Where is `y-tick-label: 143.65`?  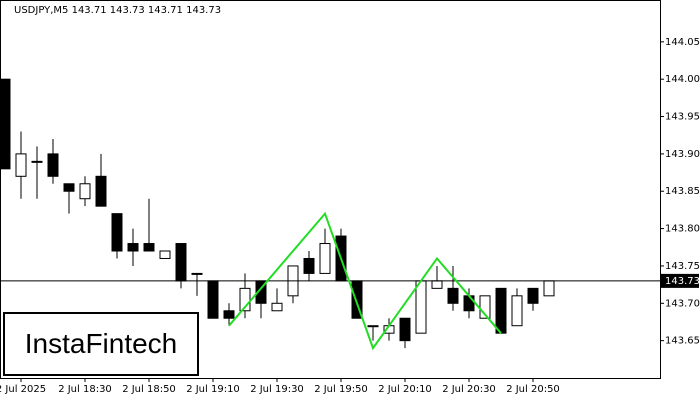
y-tick-label: 143.65 is located at coordinates (682, 341).